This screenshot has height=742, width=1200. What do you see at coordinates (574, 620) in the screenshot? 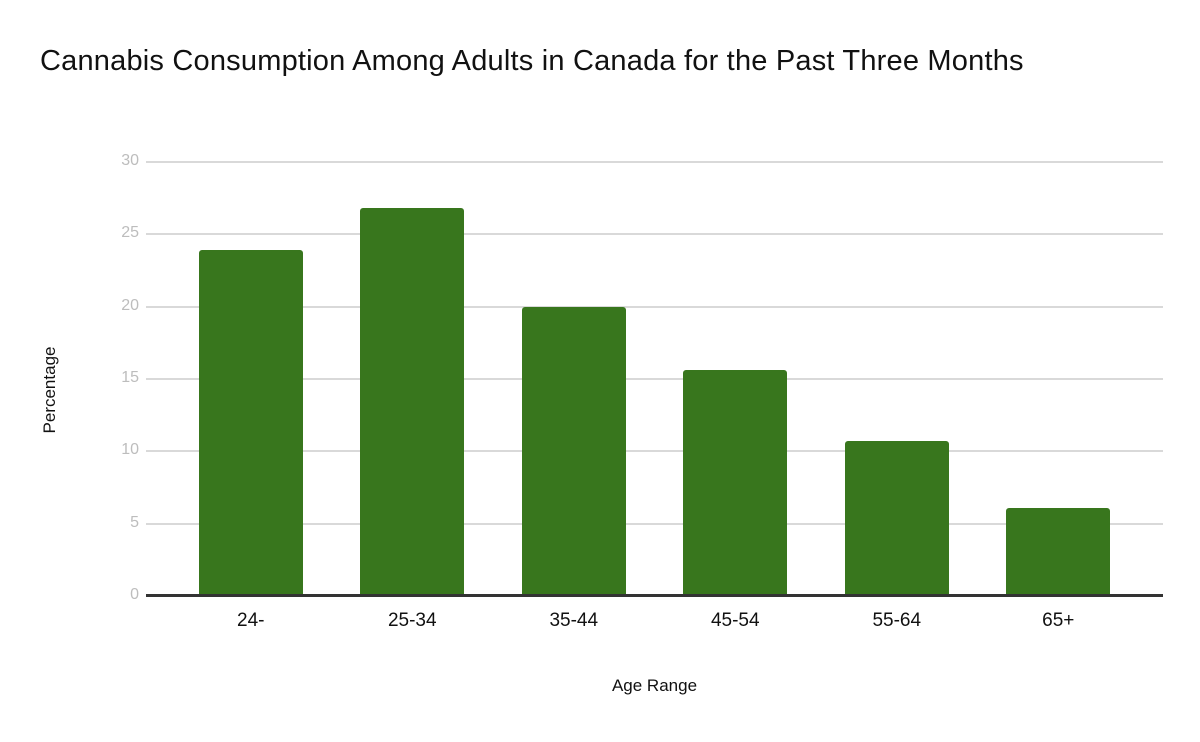
I see `x-tick-label-35-44: 35-44` at bounding box center [574, 620].